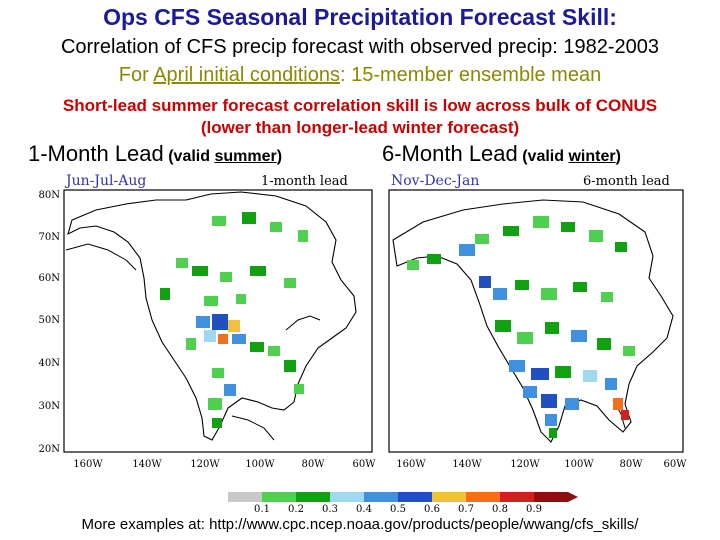 The height and width of the screenshot is (540, 720). What do you see at coordinates (466, 509) in the screenshot?
I see `colorbar-tick: 0.7` at bounding box center [466, 509].